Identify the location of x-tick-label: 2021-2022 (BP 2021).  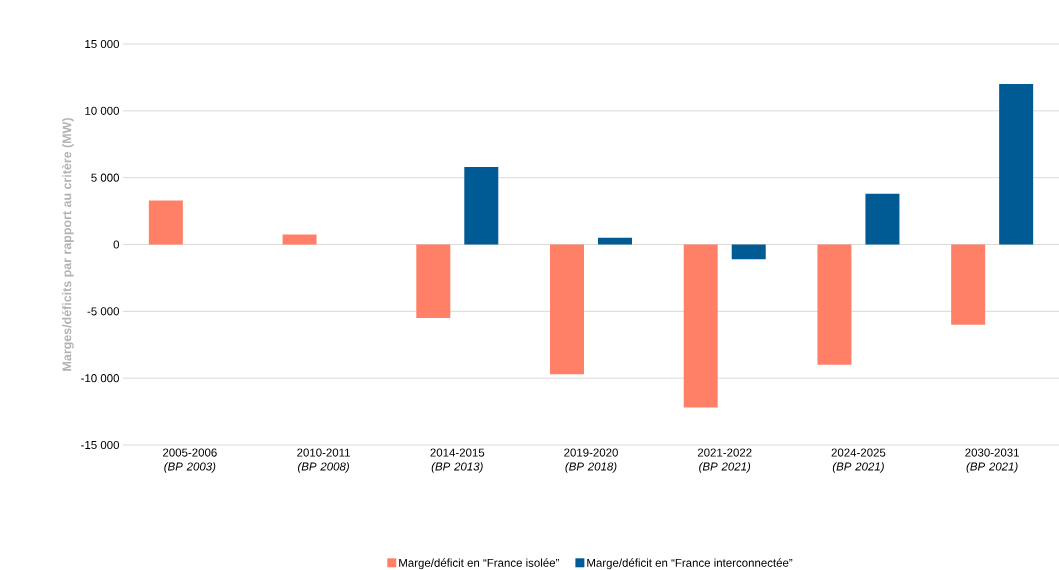
(724, 460).